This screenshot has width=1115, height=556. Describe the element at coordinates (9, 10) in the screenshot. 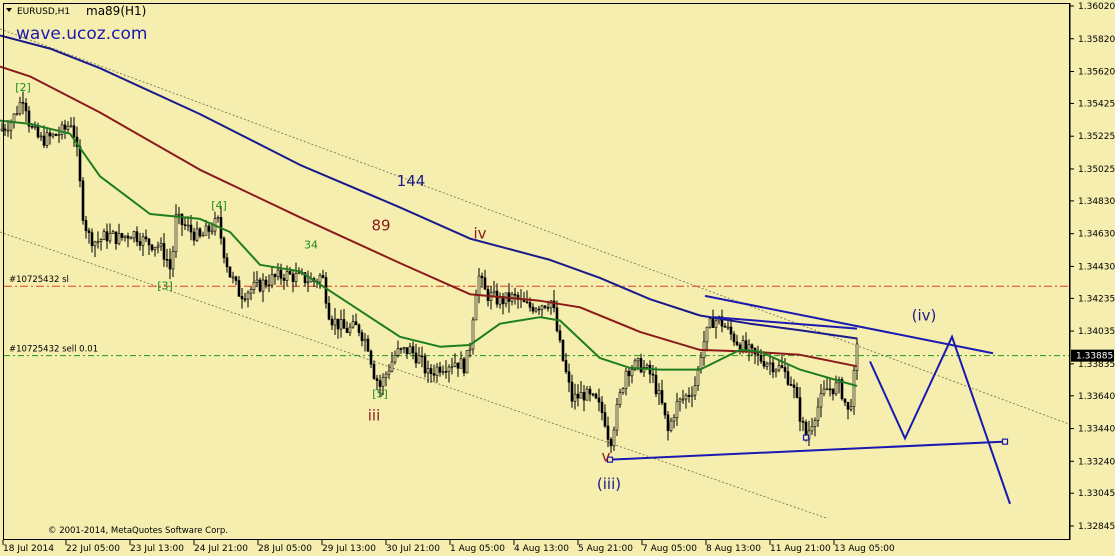

I see `chart-menu-icon` at that location.